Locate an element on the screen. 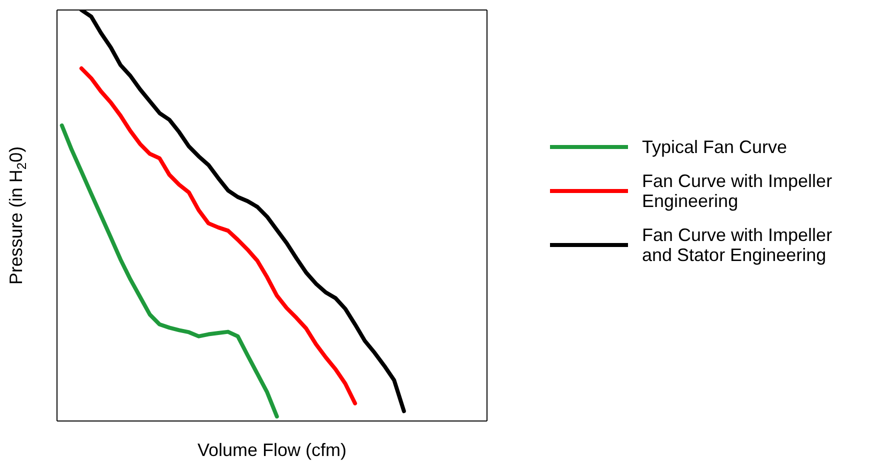  legend-label: Fan Curve with Impeller and Stator Engineering is located at coordinates (738, 245).